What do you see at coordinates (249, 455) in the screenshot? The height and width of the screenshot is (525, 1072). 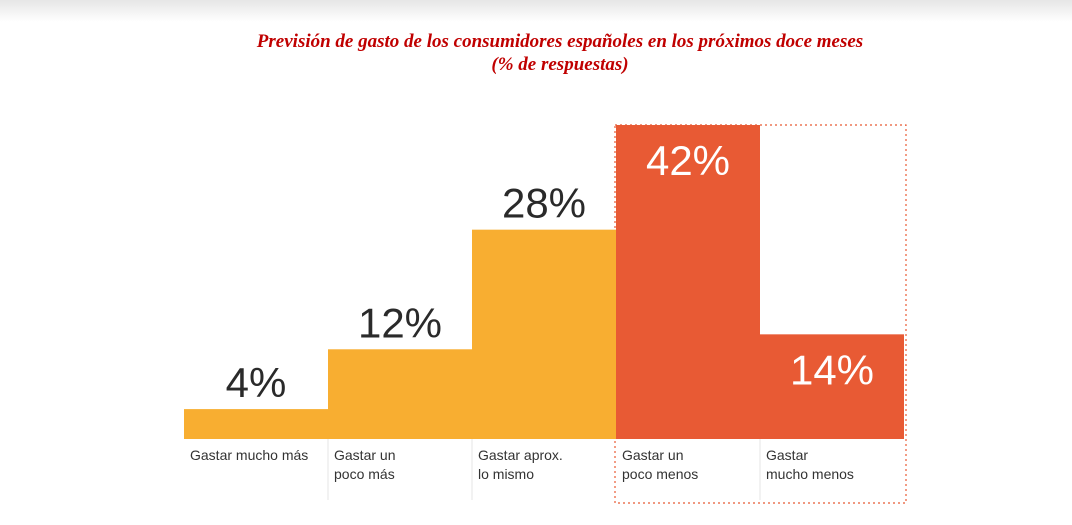 I see `category-label: Gastar mucho más` at bounding box center [249, 455].